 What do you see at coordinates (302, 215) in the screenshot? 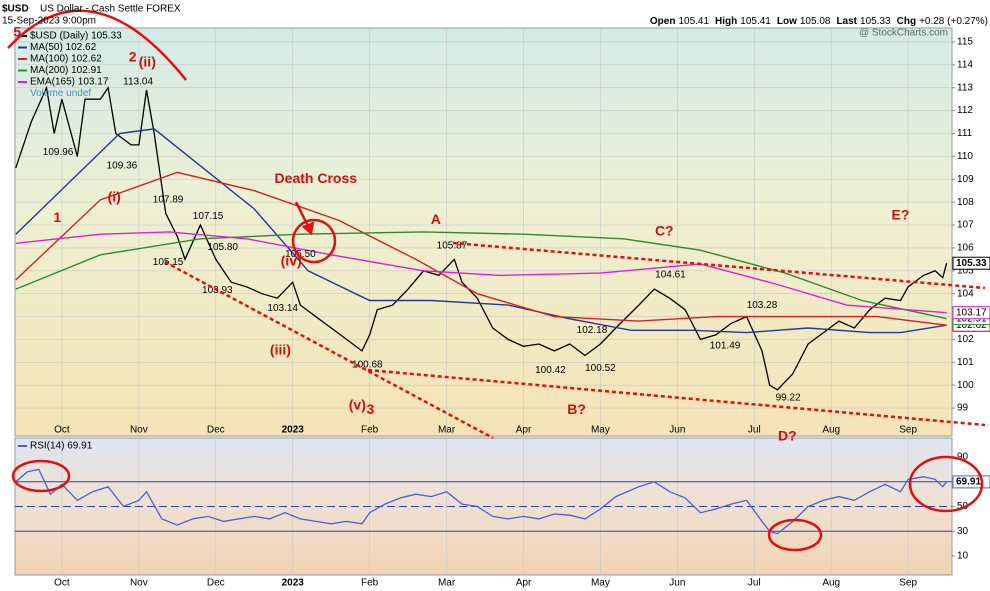
I see `arrow` at bounding box center [302, 215].